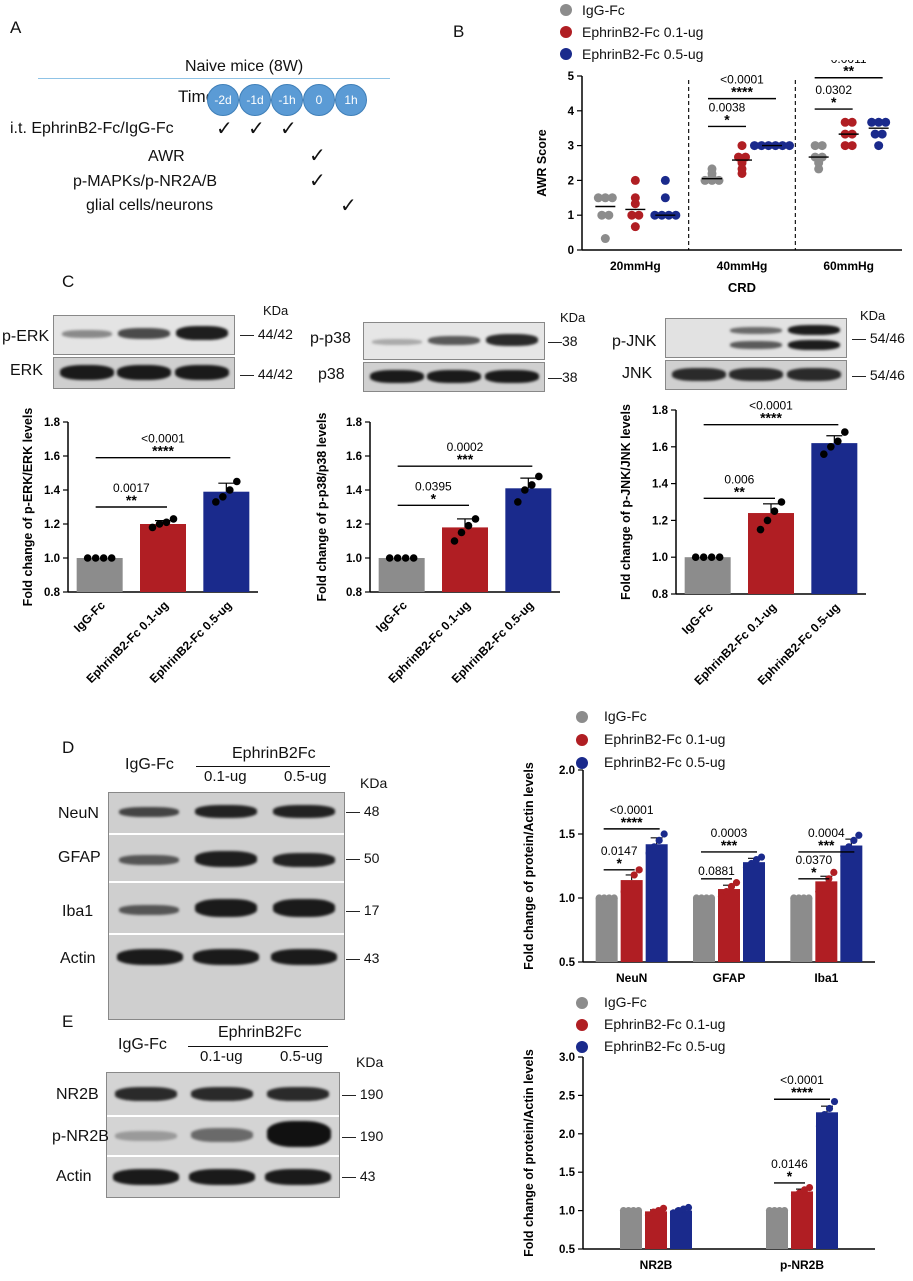 This screenshot has width=913, height=1281. Describe the element at coordinates (92, 128) in the screenshot. I see `timeline-row-injection: i.t. EphrinB2-Fc/IgG-Fc` at that location.